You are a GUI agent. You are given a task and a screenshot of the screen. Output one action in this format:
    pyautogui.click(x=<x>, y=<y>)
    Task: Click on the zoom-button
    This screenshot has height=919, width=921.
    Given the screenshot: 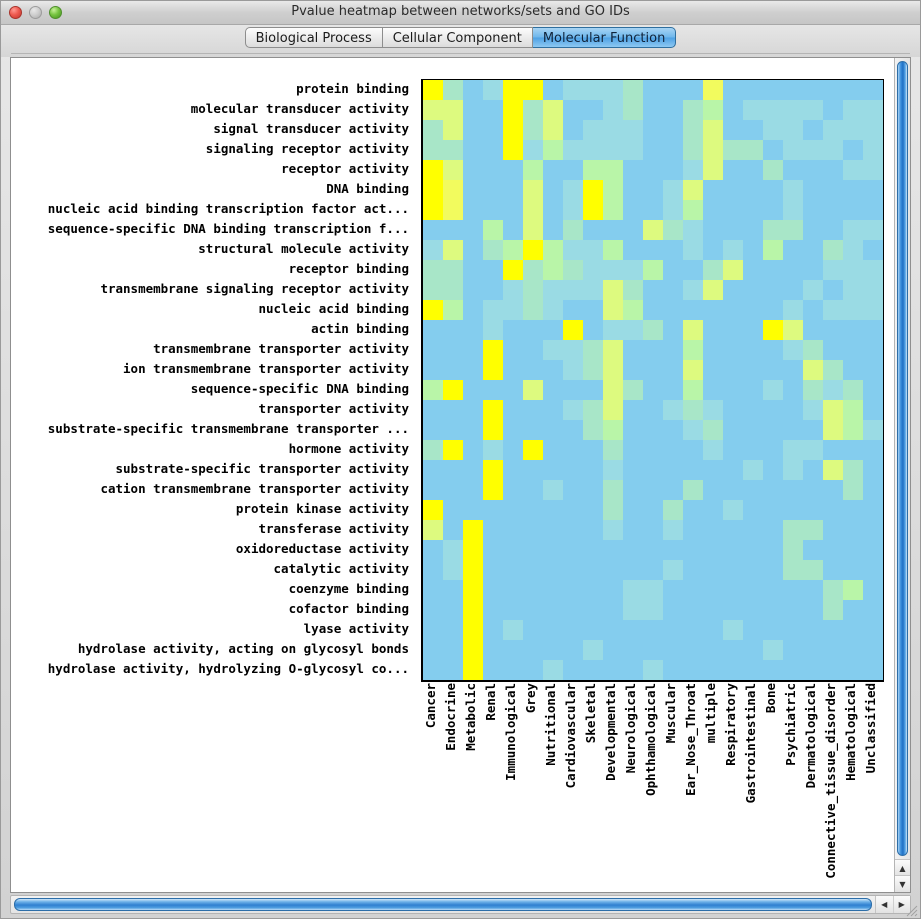 What is the action you would take?
    pyautogui.click(x=55, y=12)
    